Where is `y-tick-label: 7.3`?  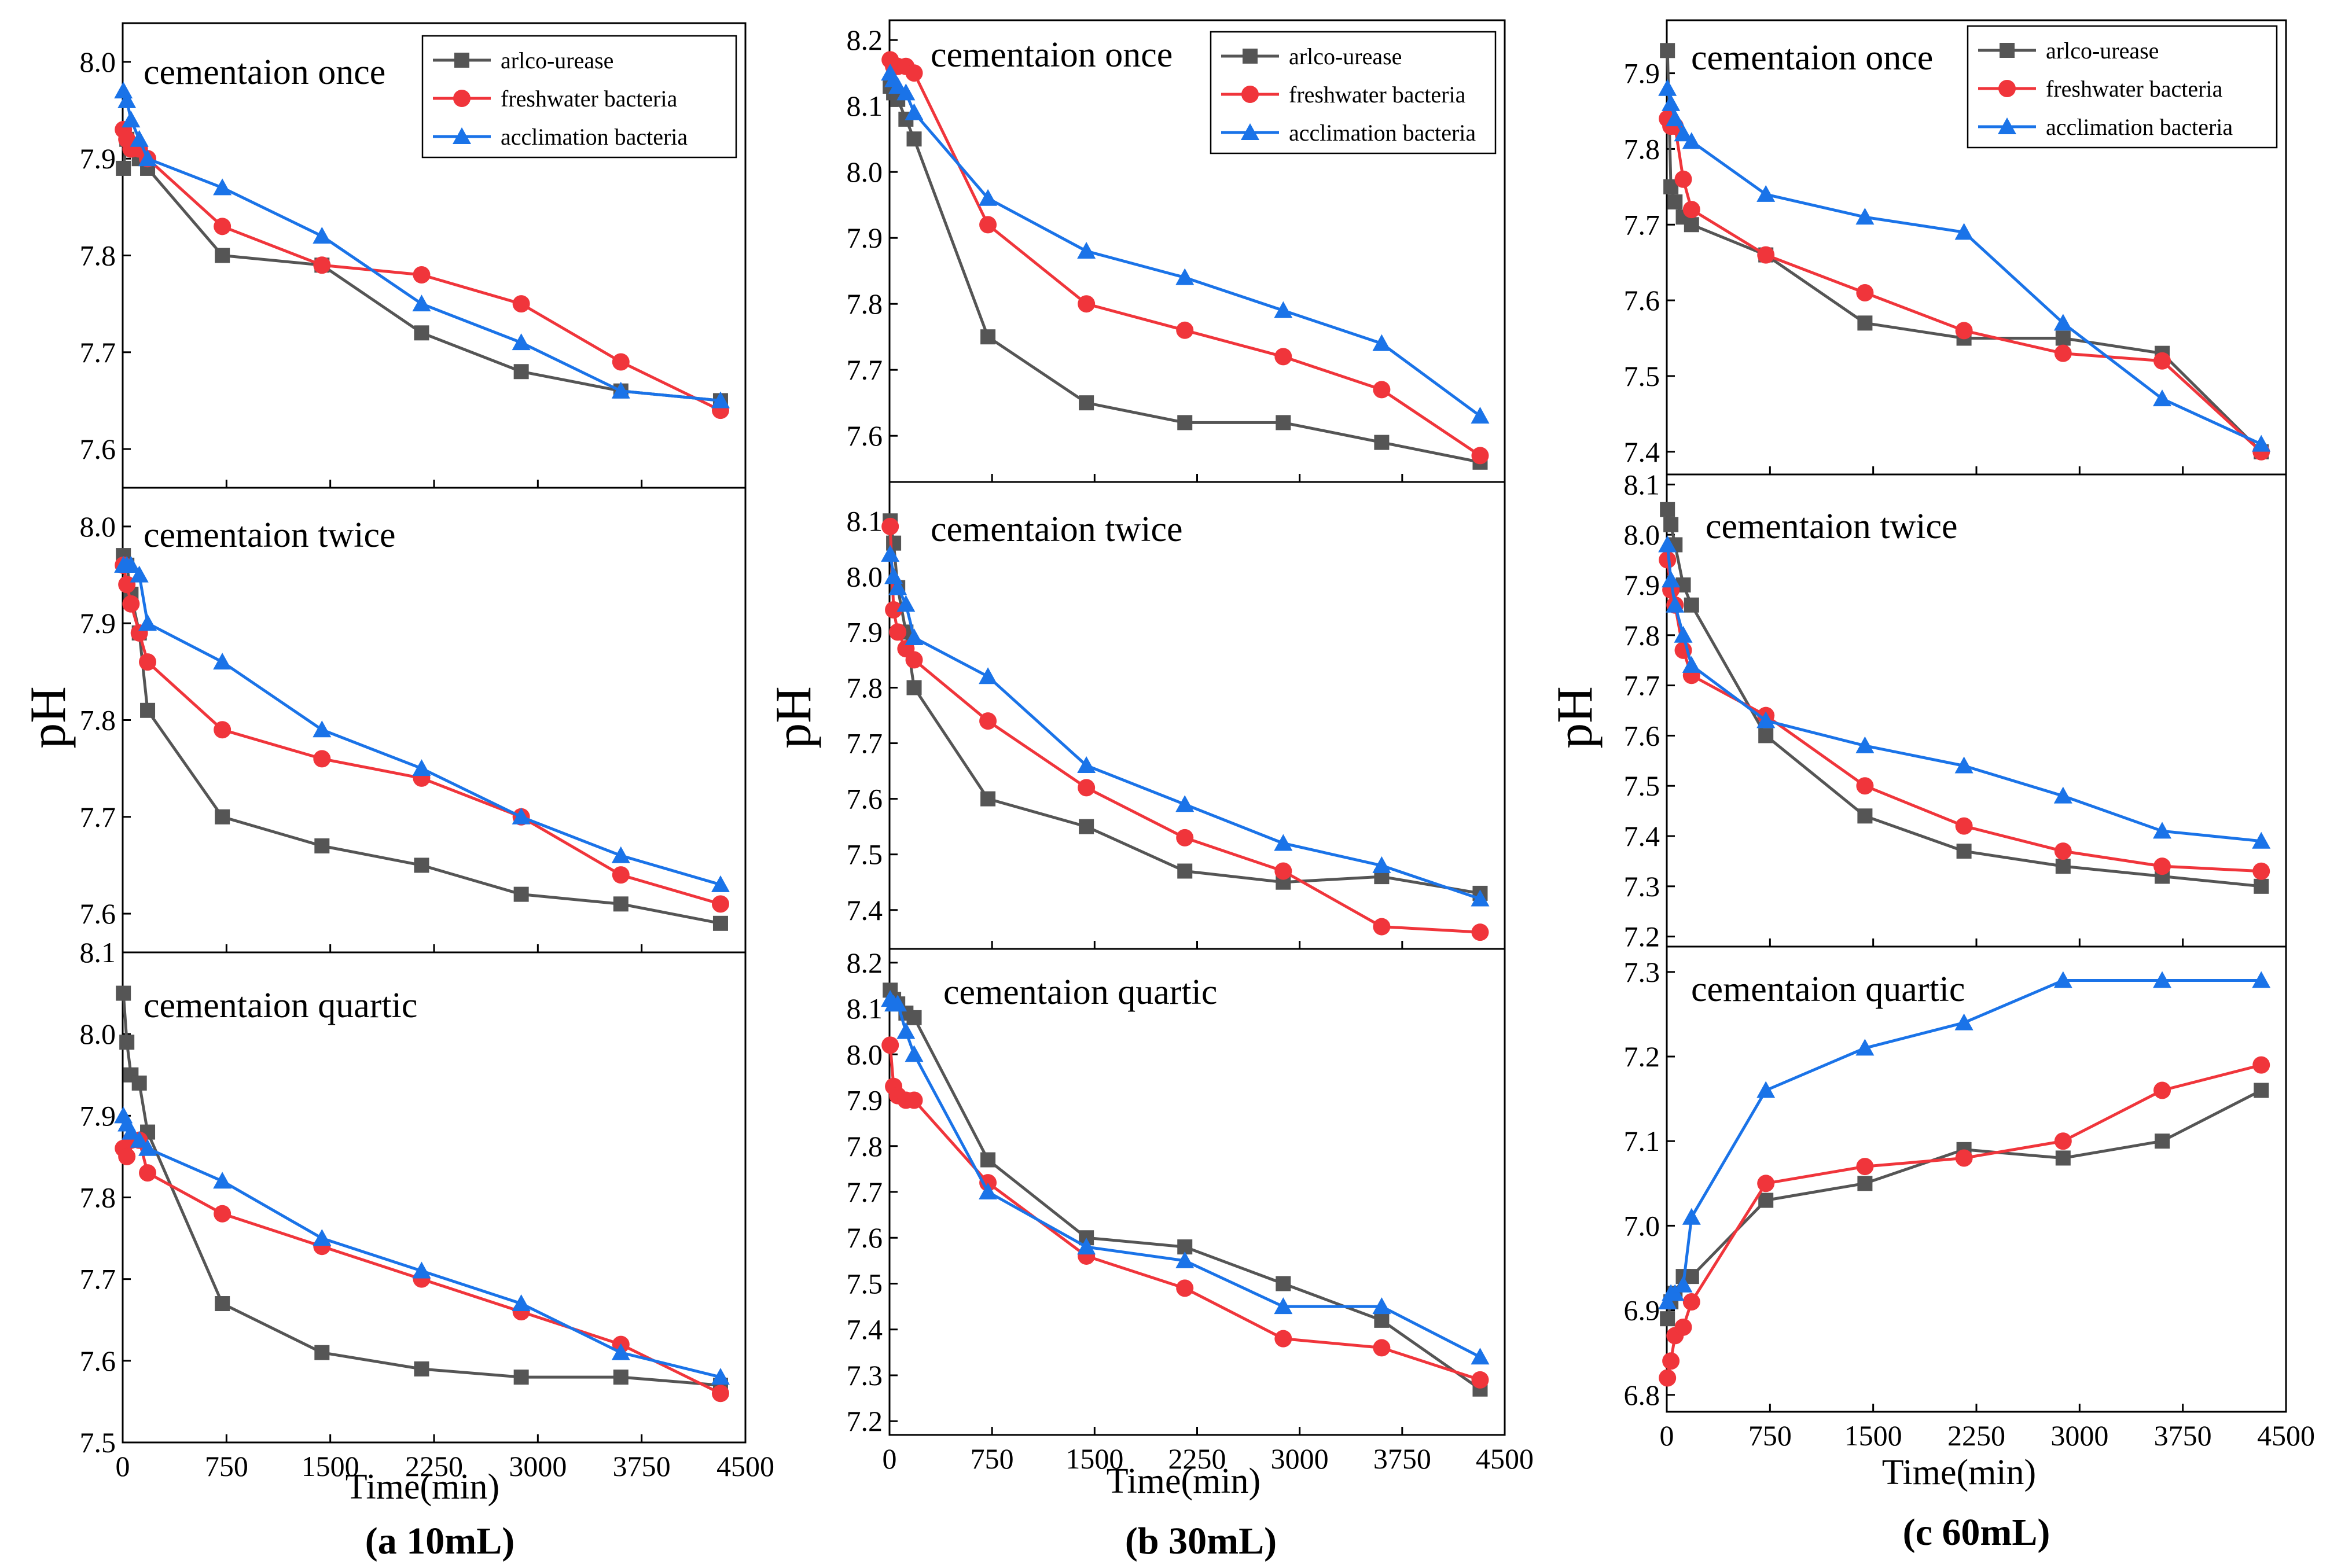 y-tick-label: 7.3 is located at coordinates (1642, 886).